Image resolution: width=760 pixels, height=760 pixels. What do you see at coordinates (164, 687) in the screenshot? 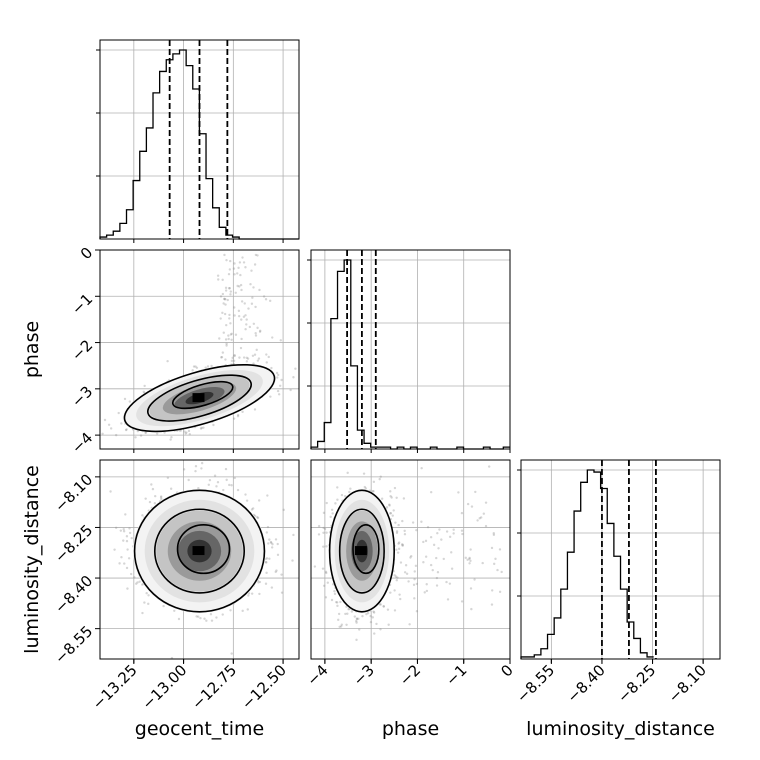
I see `x-tick-label-geocent_time: −13.00` at bounding box center [164, 687].